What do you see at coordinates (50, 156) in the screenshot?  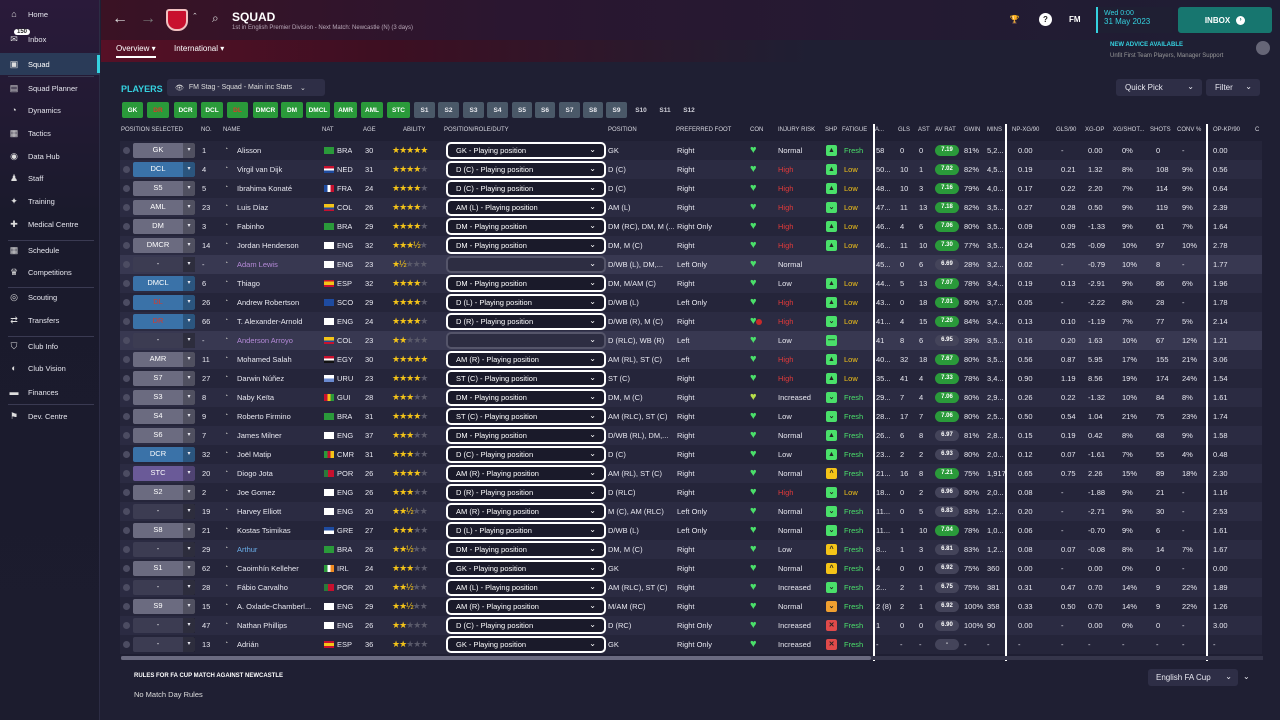 I see `sidebar-item-data-hub: ◉ Data Hub` at bounding box center [50, 156].